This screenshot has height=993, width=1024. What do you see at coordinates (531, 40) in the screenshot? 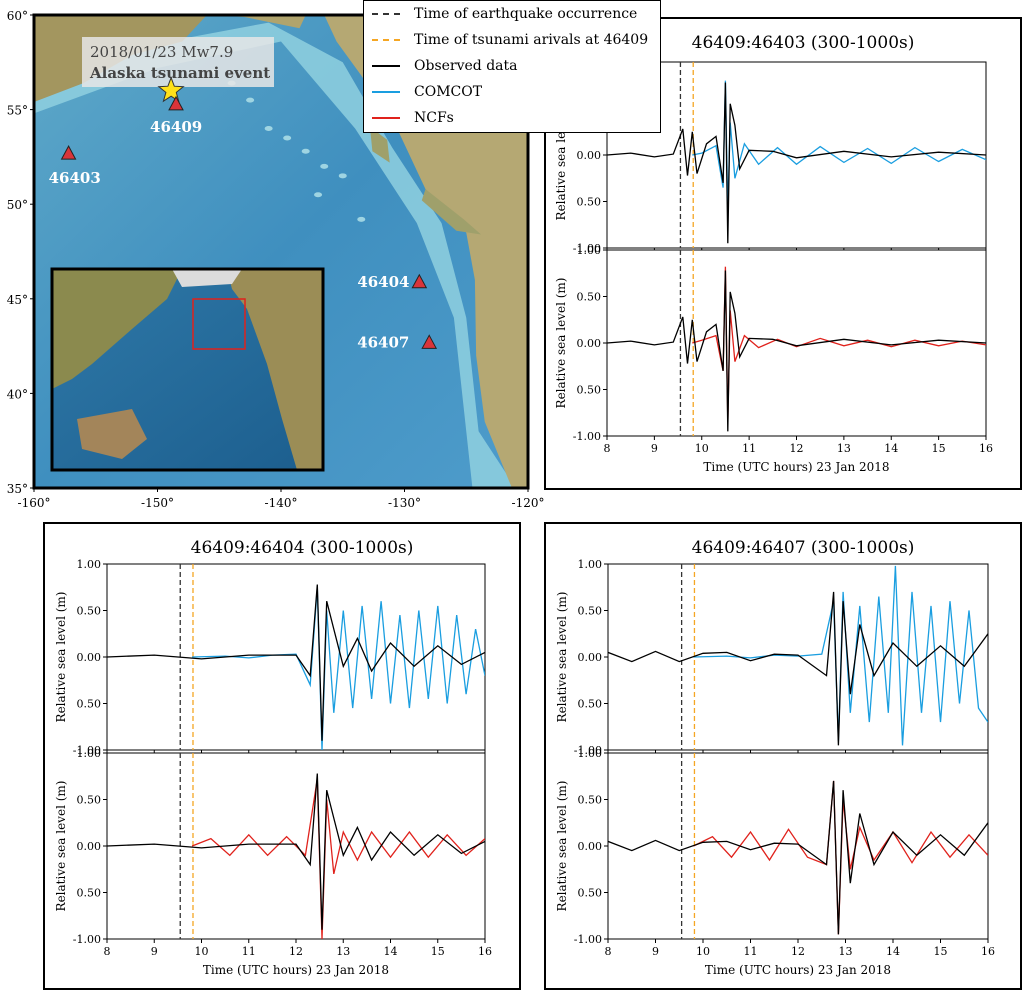
I see `legend-label-arrival: Time of tsunami arivals at 46409` at bounding box center [531, 40].